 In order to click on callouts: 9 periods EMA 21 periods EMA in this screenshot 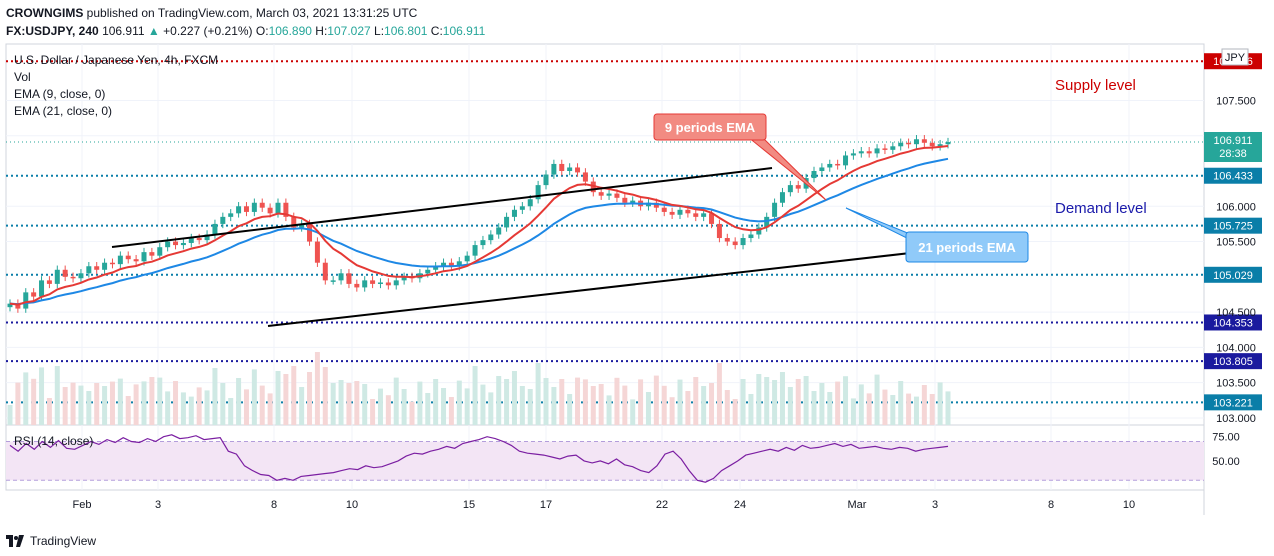, I will do `click(841, 188)`.